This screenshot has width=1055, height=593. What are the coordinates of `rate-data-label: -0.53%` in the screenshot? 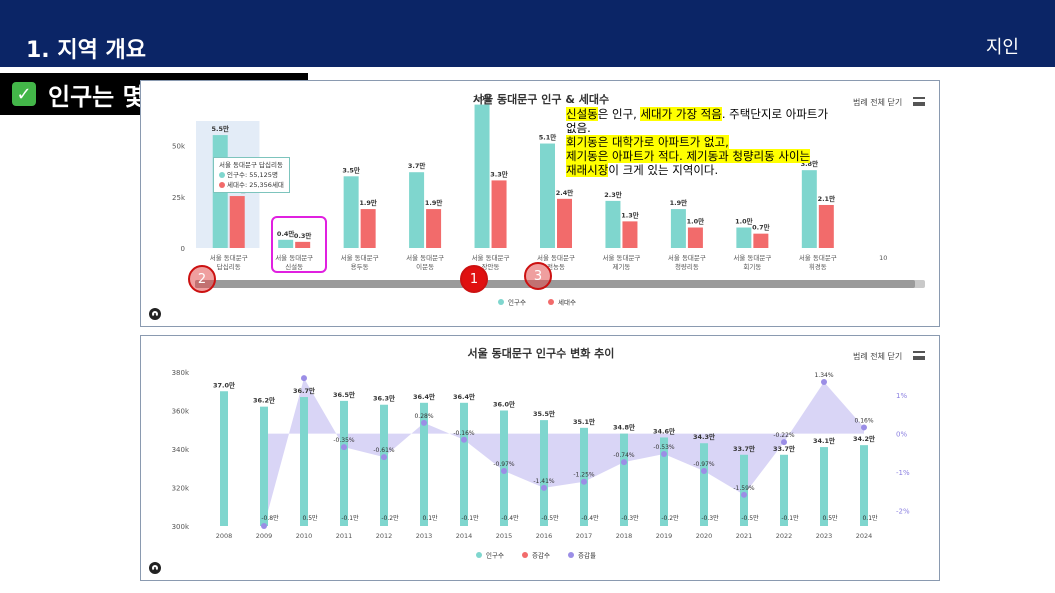 It's located at (664, 447).